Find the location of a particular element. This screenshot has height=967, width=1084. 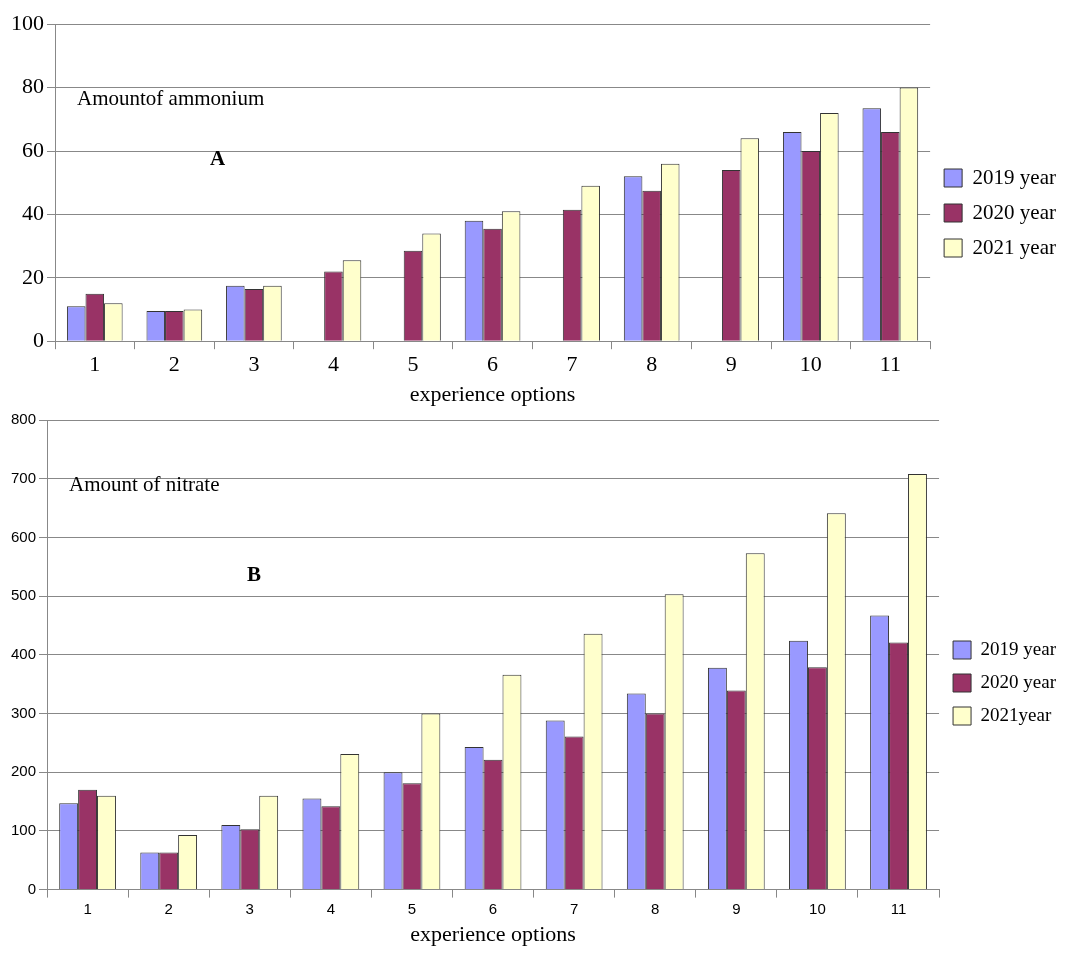

y-tick-label: 700 is located at coordinates (24, 477).